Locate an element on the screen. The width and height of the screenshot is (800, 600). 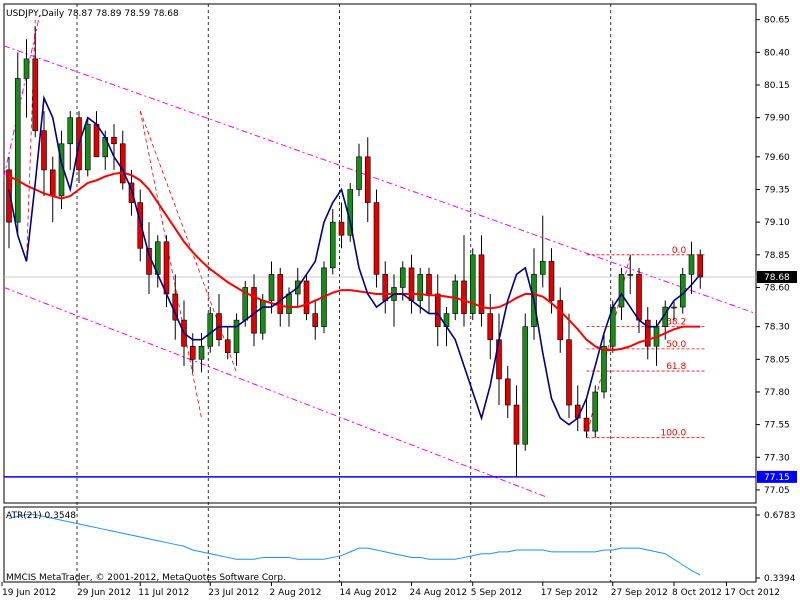
current-price-label: 78.68 is located at coordinates (777, 278).